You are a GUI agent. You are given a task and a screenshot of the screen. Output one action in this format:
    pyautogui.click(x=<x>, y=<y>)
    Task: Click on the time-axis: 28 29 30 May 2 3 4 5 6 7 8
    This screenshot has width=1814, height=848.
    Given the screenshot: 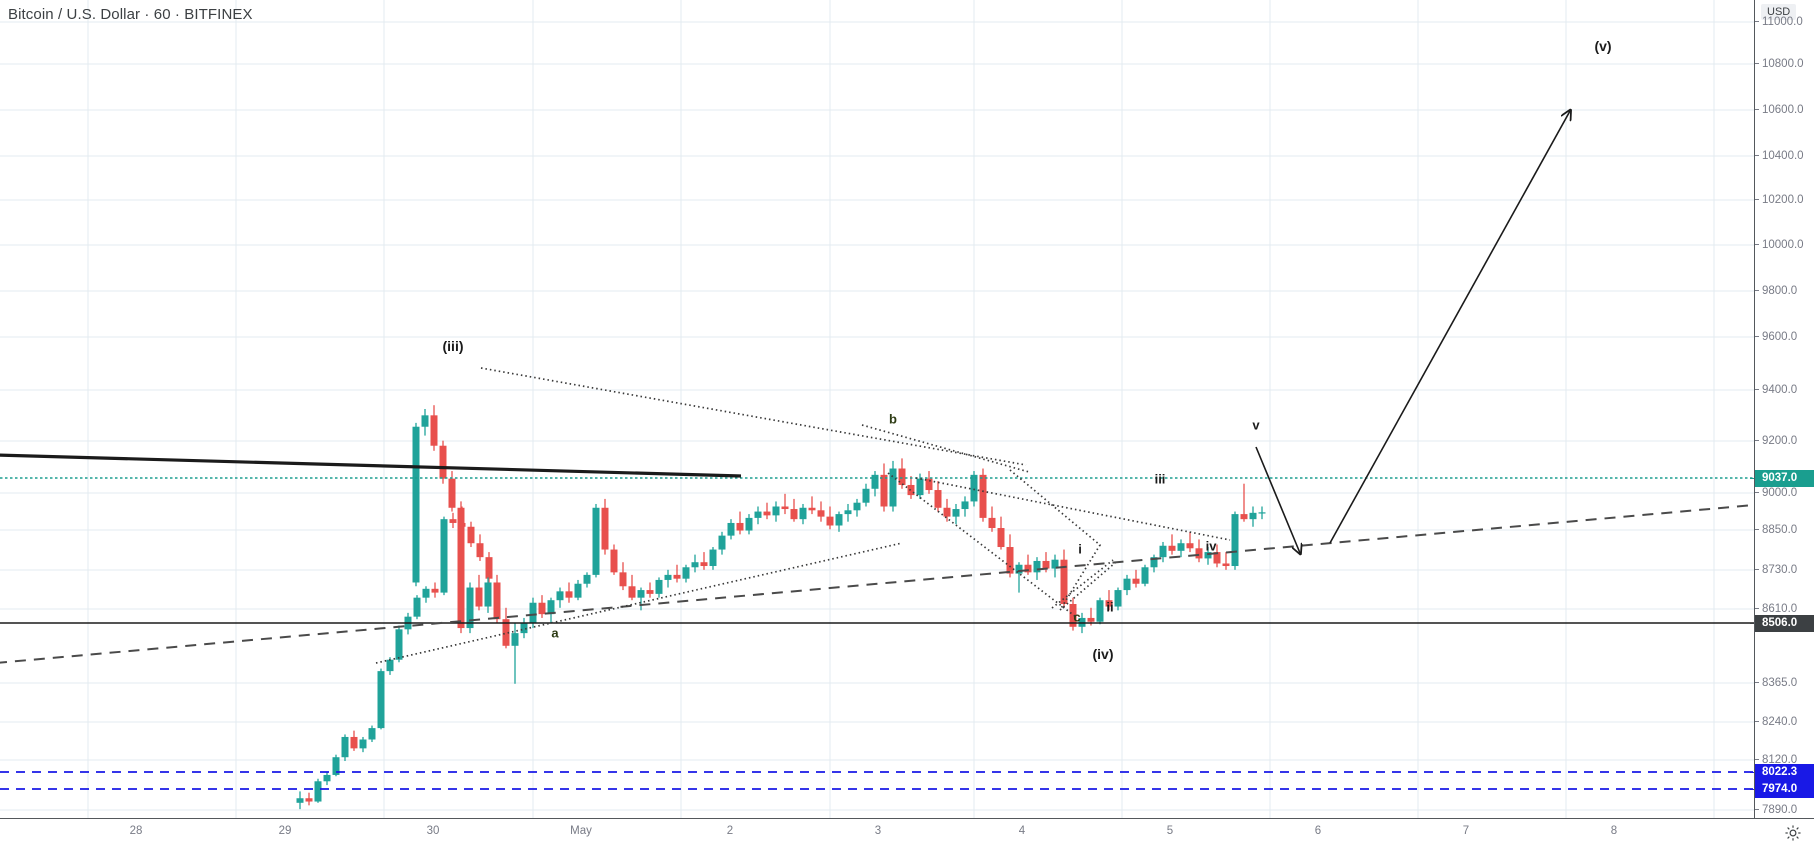 What is the action you would take?
    pyautogui.click(x=907, y=833)
    